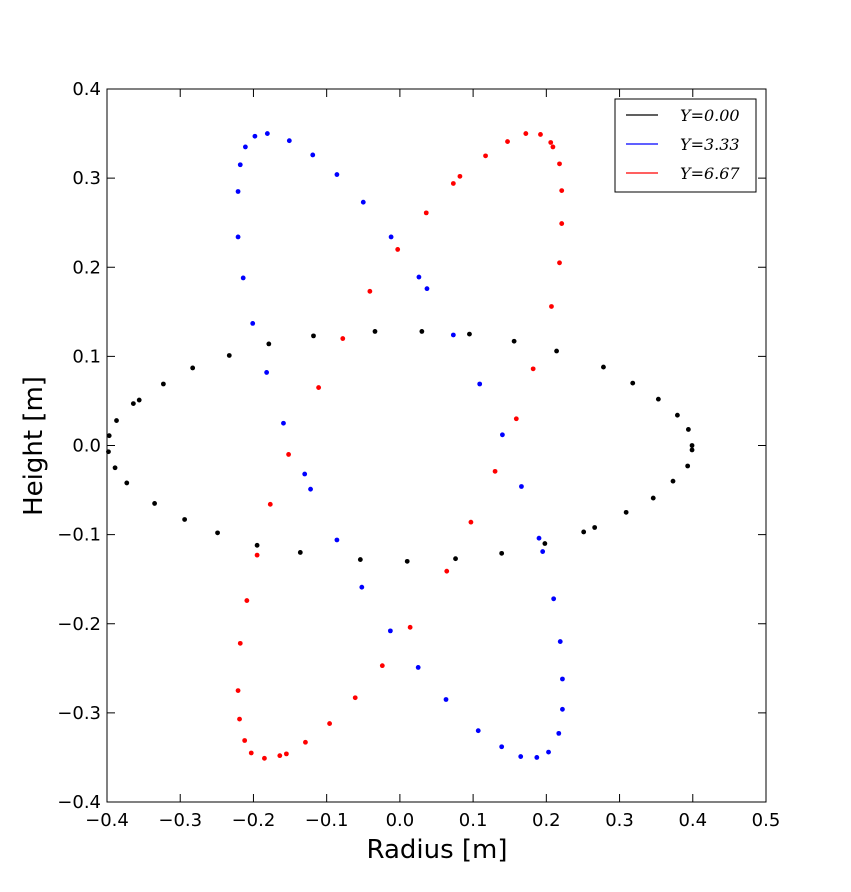  I want to click on y-tick-label: 0.2, so click(86, 267).